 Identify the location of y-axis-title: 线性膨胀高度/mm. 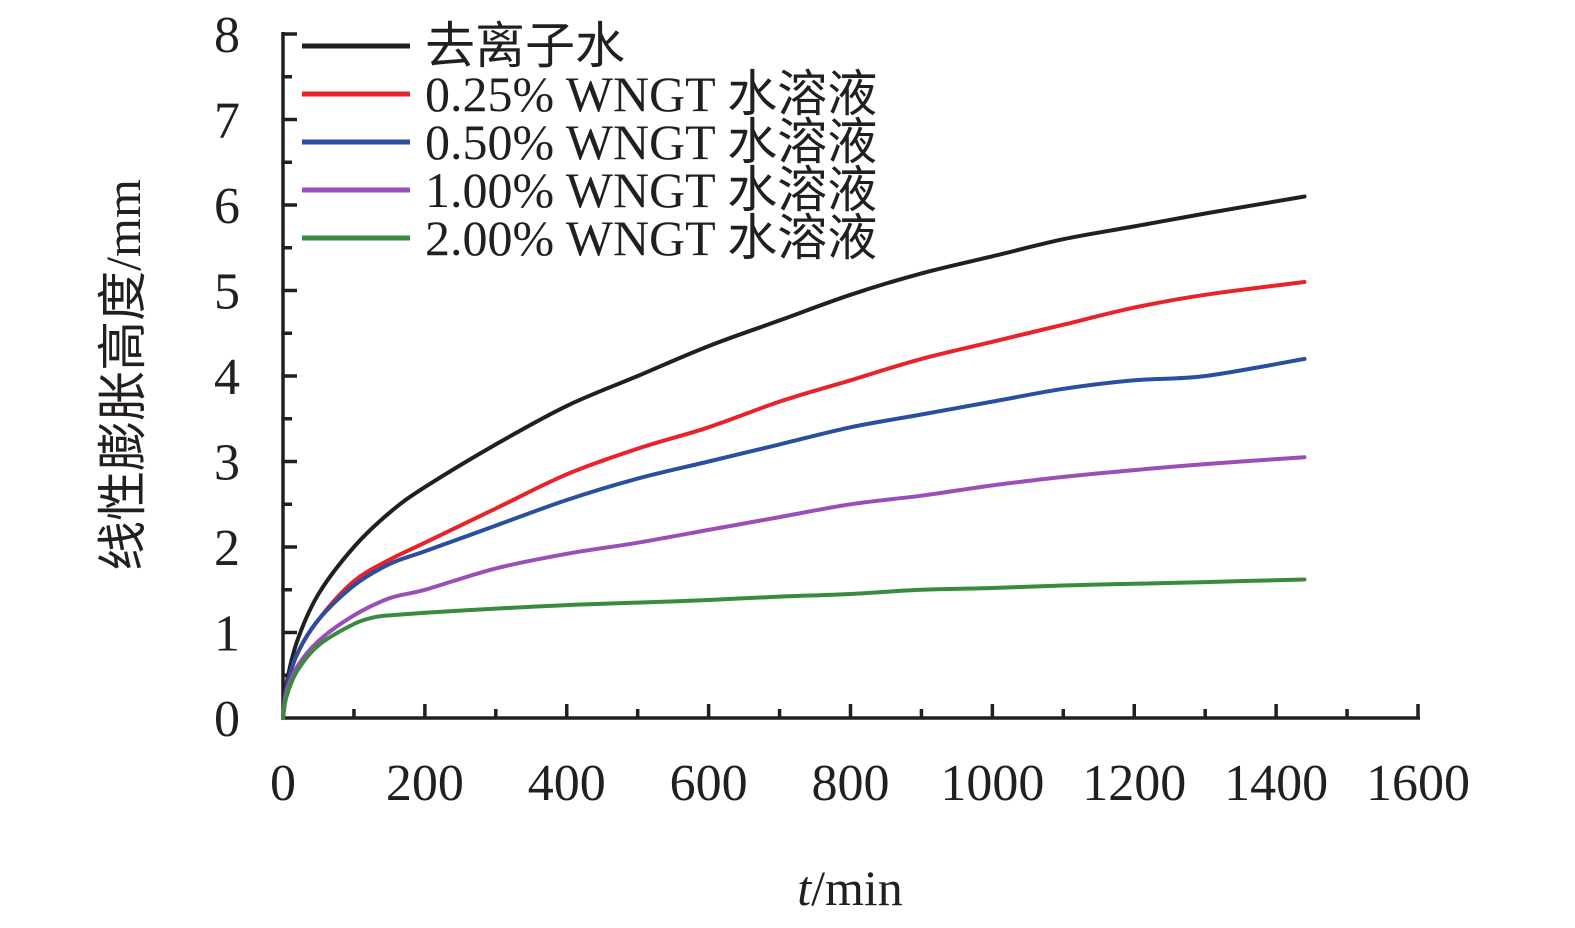
(123, 375).